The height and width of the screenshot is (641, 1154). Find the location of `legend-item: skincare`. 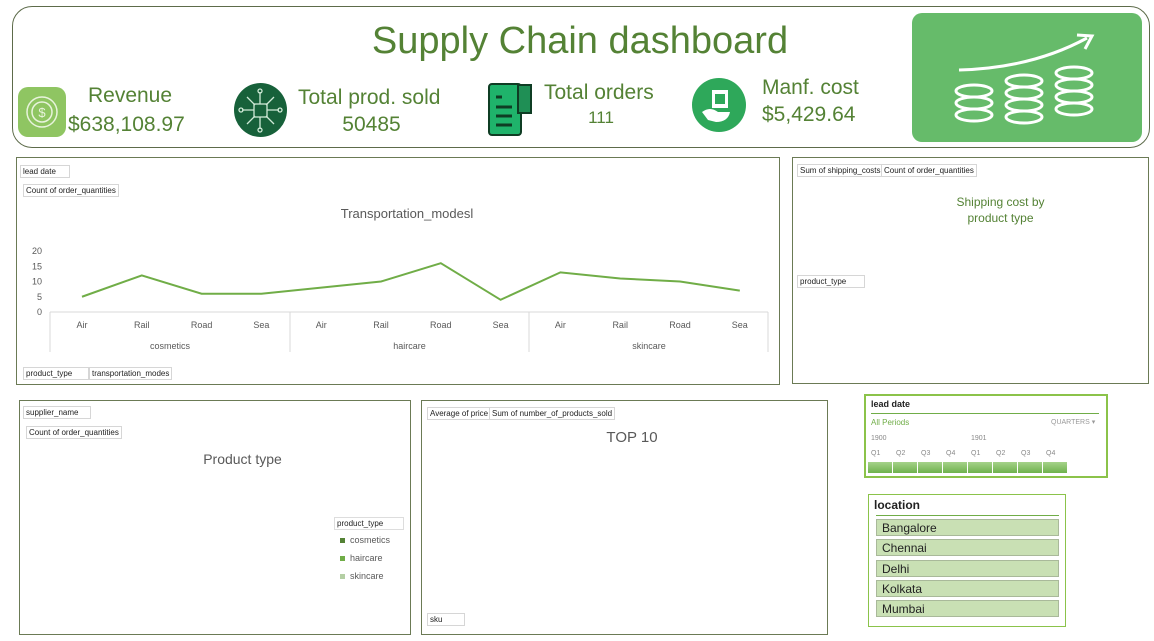

legend-item: skincare is located at coordinates (362, 576).